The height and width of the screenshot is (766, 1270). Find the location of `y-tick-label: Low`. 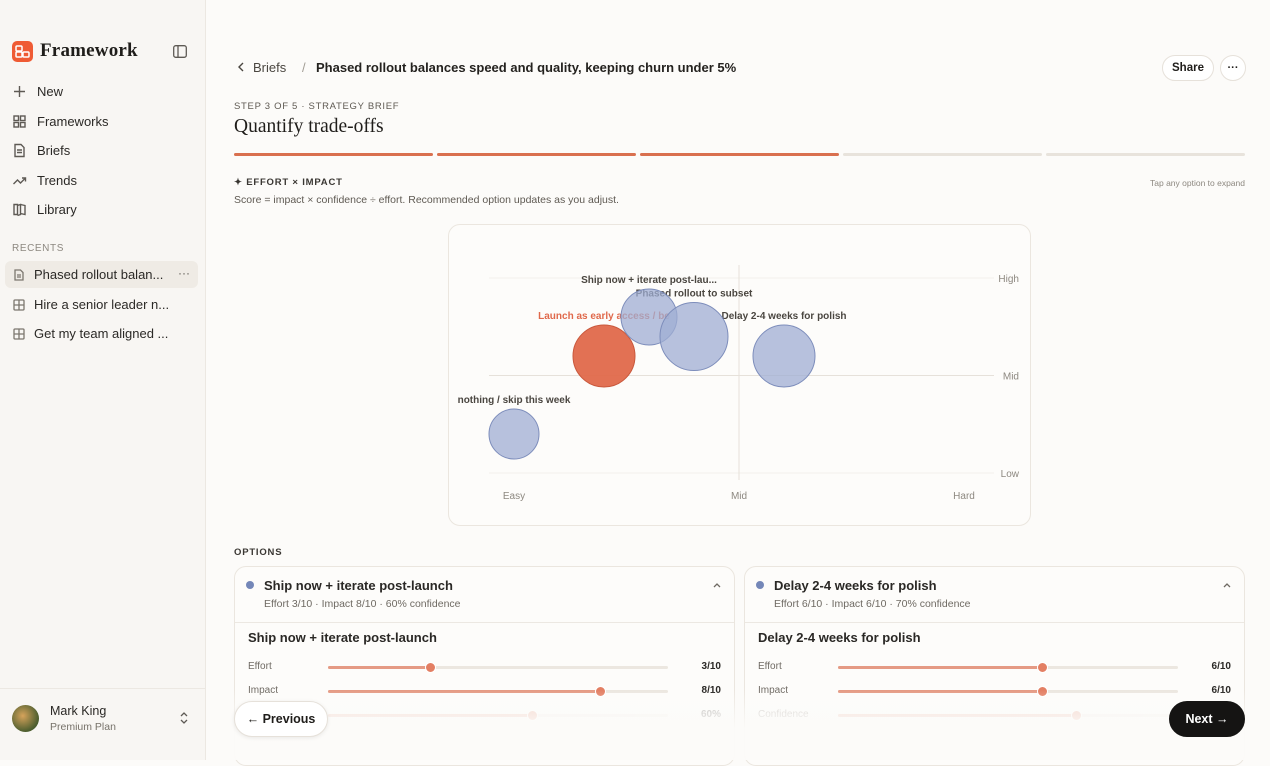

y-tick-label: Low is located at coordinates (1010, 474).